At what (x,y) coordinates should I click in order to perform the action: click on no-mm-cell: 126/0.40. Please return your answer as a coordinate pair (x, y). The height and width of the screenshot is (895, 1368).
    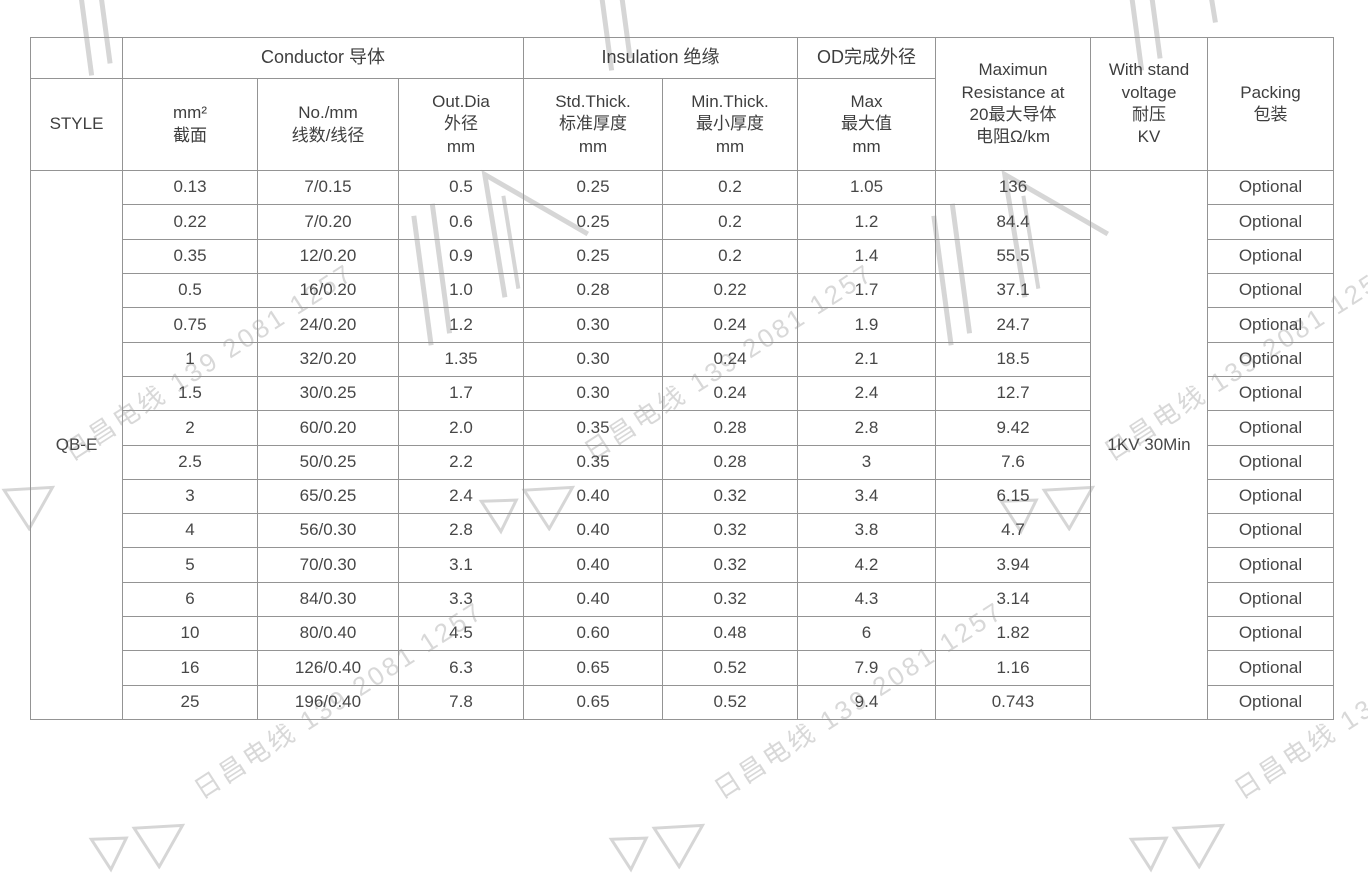
    Looking at the image, I should click on (328, 668).